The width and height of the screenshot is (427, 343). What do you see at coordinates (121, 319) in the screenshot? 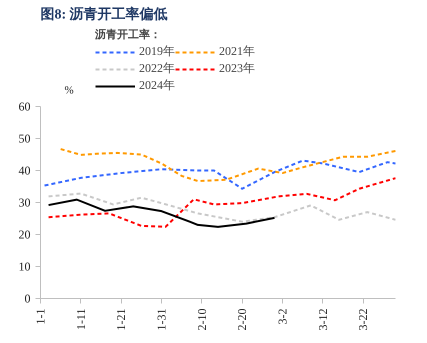
I see `x-tick-label: 1-21` at bounding box center [121, 319].